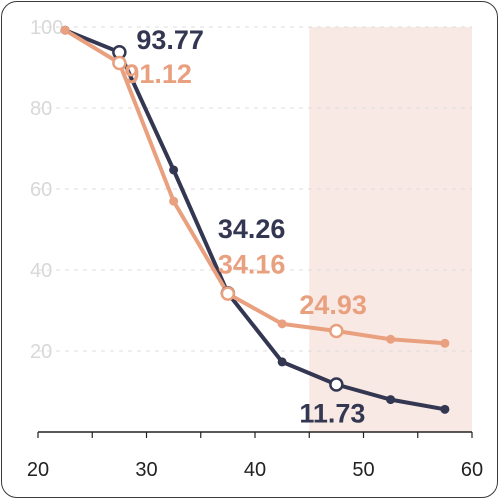 The image size is (501, 501). Describe the element at coordinates (41, 190) in the screenshot. I see `y-tick-label-60: 60` at that location.